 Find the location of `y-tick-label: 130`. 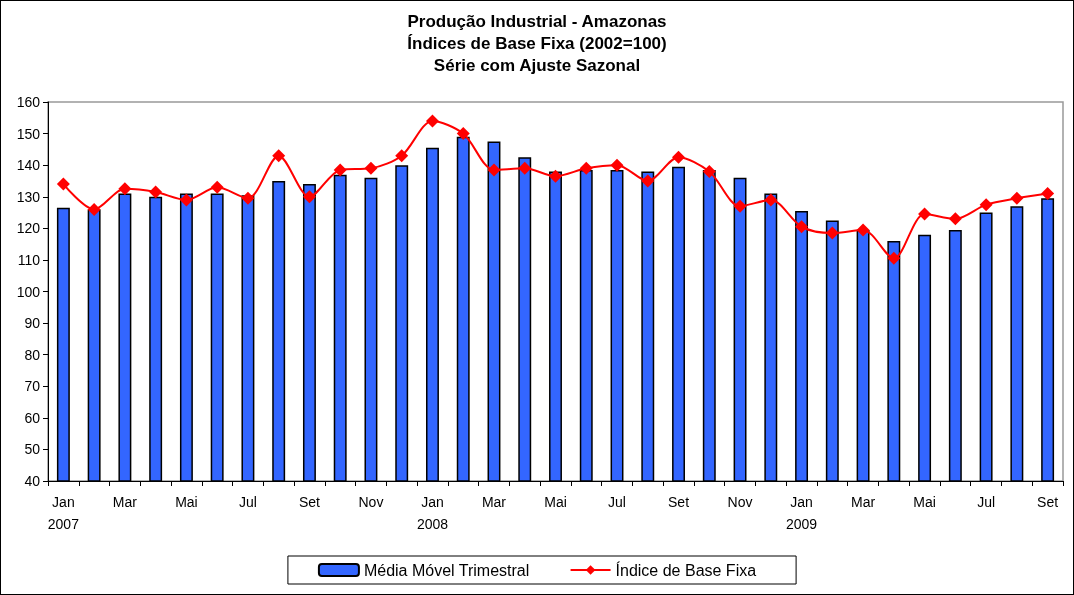

y-tick-label: 130 is located at coordinates (28, 196).